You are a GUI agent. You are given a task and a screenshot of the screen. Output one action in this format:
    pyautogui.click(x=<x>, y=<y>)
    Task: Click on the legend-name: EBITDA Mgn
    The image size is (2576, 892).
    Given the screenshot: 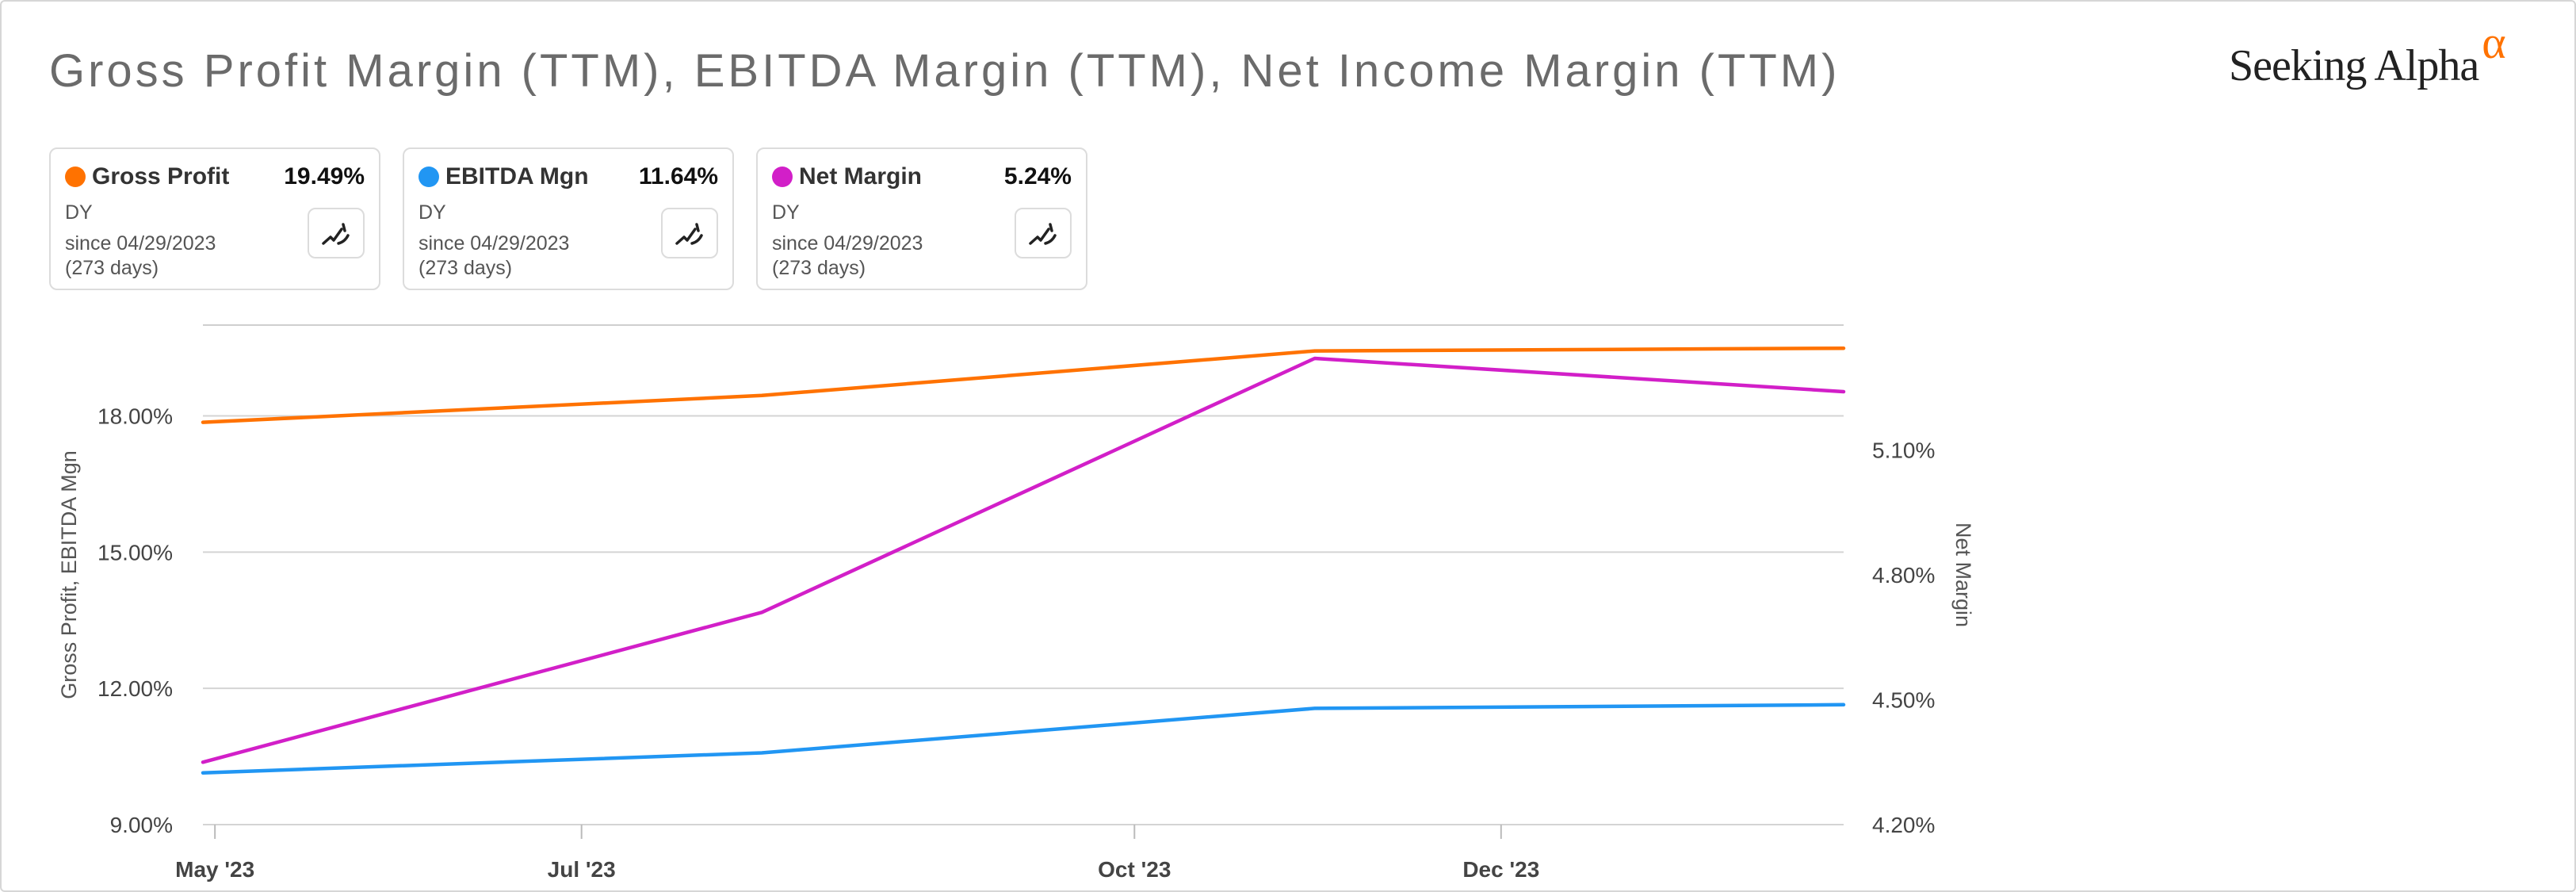 What is the action you would take?
    pyautogui.click(x=517, y=176)
    